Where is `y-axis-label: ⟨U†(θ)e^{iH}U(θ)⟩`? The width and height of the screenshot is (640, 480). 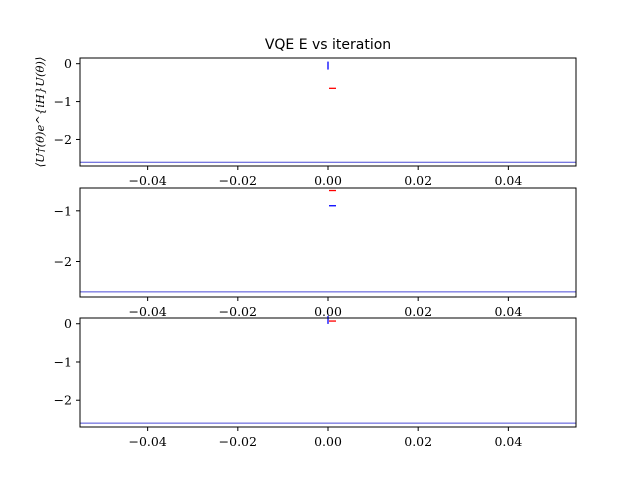 y-axis-label: ⟨U†(θ)e^{iH}U(θ)⟩ is located at coordinates (40, 112).